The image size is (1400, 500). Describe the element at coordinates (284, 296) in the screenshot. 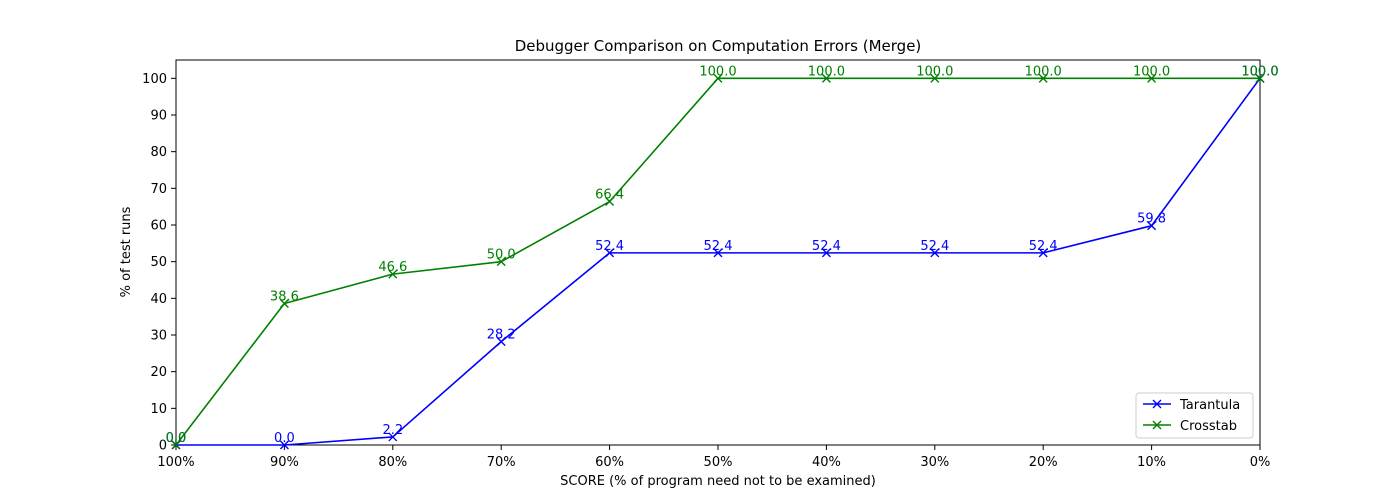

I see `data-label-crosstab: 38.6` at that location.